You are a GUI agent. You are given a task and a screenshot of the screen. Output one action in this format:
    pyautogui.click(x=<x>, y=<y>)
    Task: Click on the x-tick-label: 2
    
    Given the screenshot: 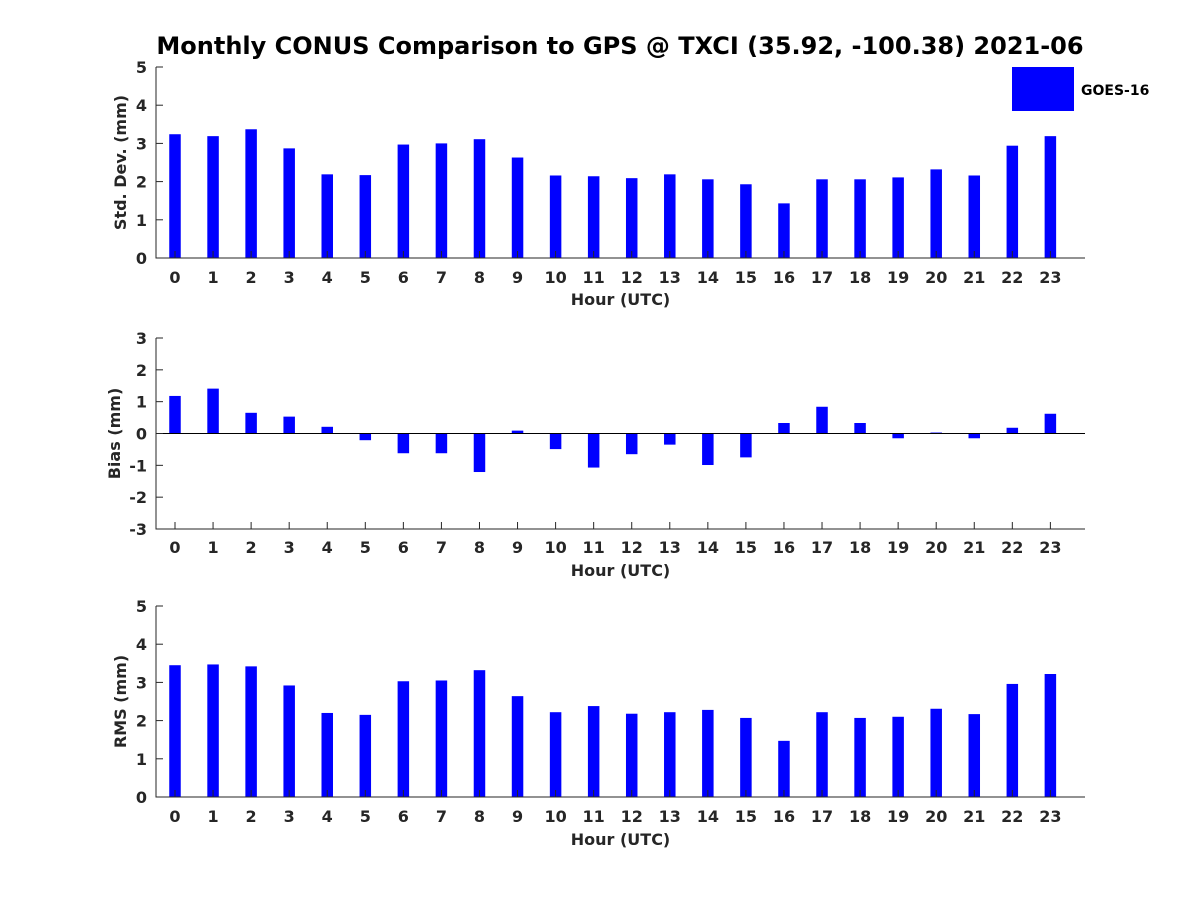 What is the action you would take?
    pyautogui.click(x=251, y=816)
    